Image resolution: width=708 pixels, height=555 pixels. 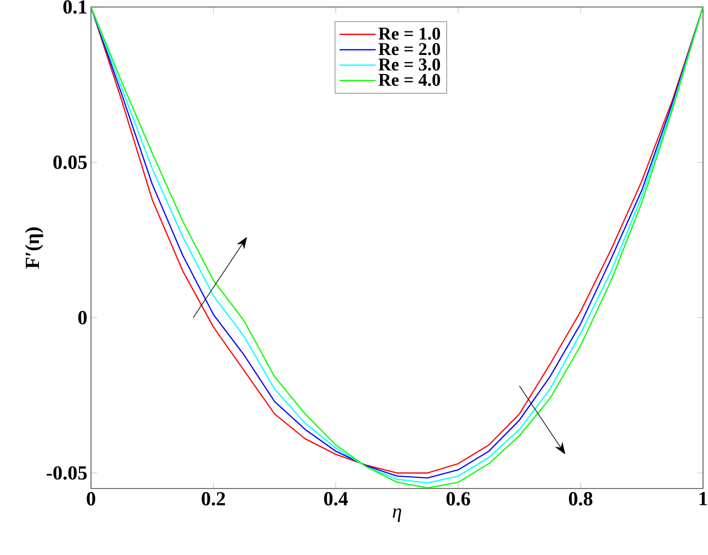 I want to click on y-tick-label: 0.05, so click(x=70, y=163).